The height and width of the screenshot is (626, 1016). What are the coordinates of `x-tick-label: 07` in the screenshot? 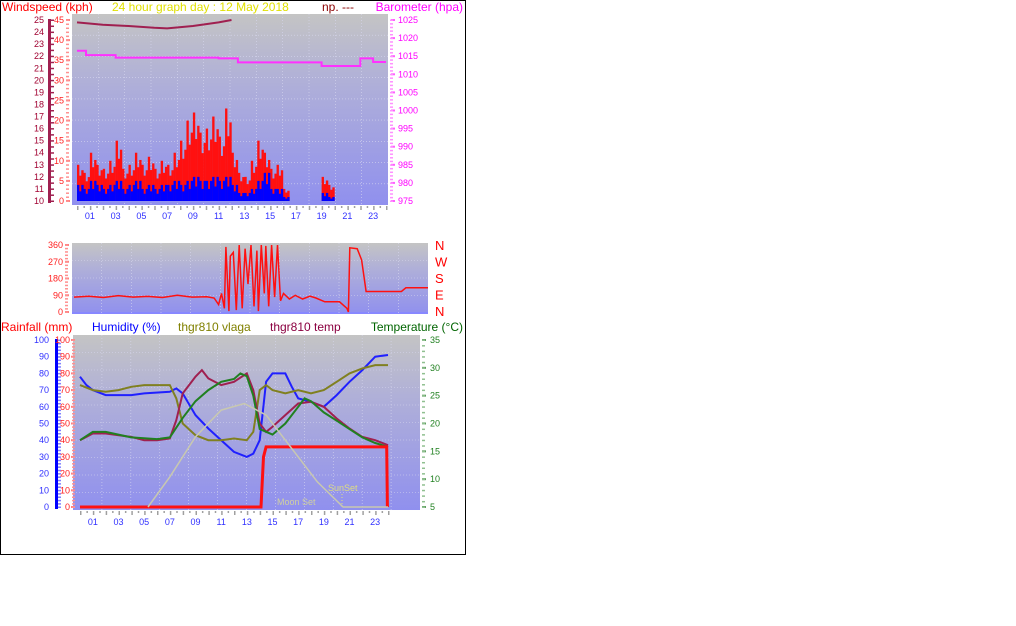 It's located at (170, 522).